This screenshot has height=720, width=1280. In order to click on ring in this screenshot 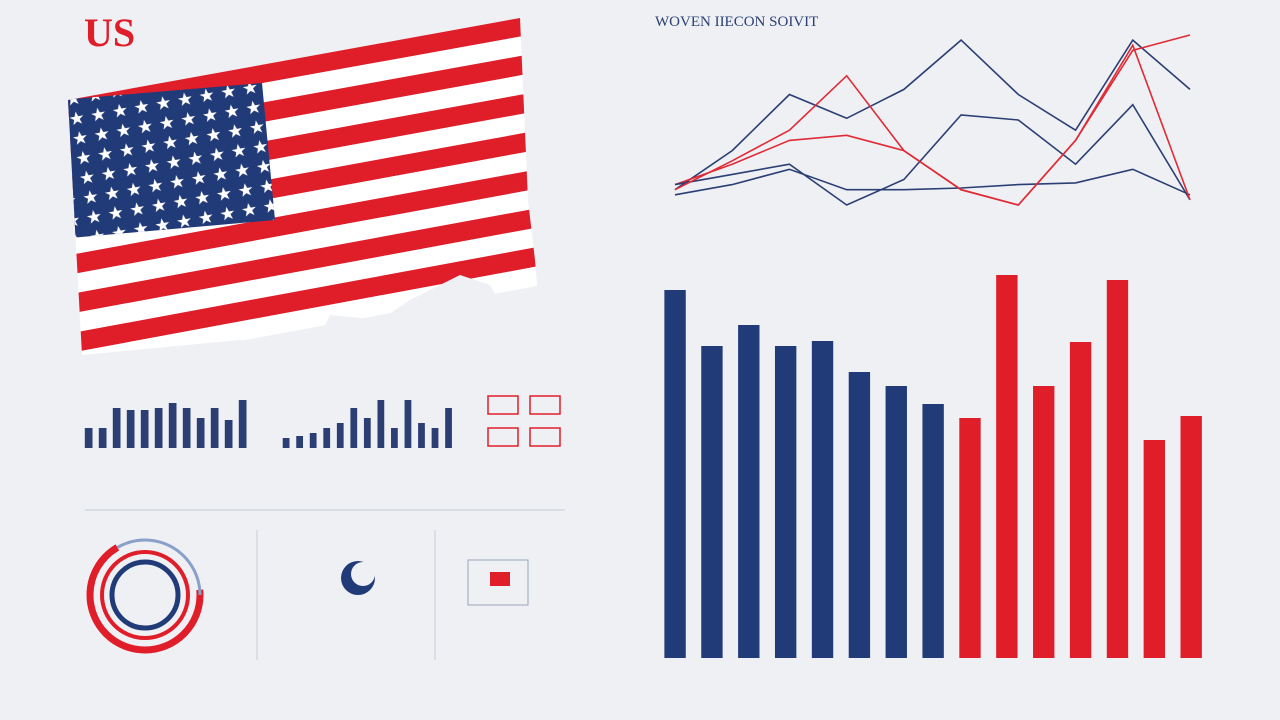, I will do `click(145, 595)`.